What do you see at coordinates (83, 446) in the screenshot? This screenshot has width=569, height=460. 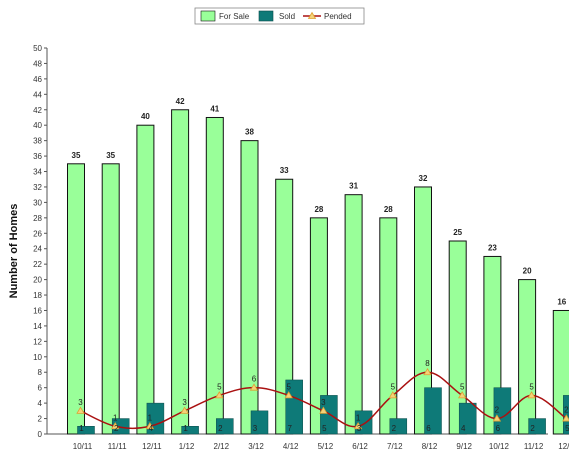 I see `x-tick-label: 10/11` at bounding box center [83, 446].